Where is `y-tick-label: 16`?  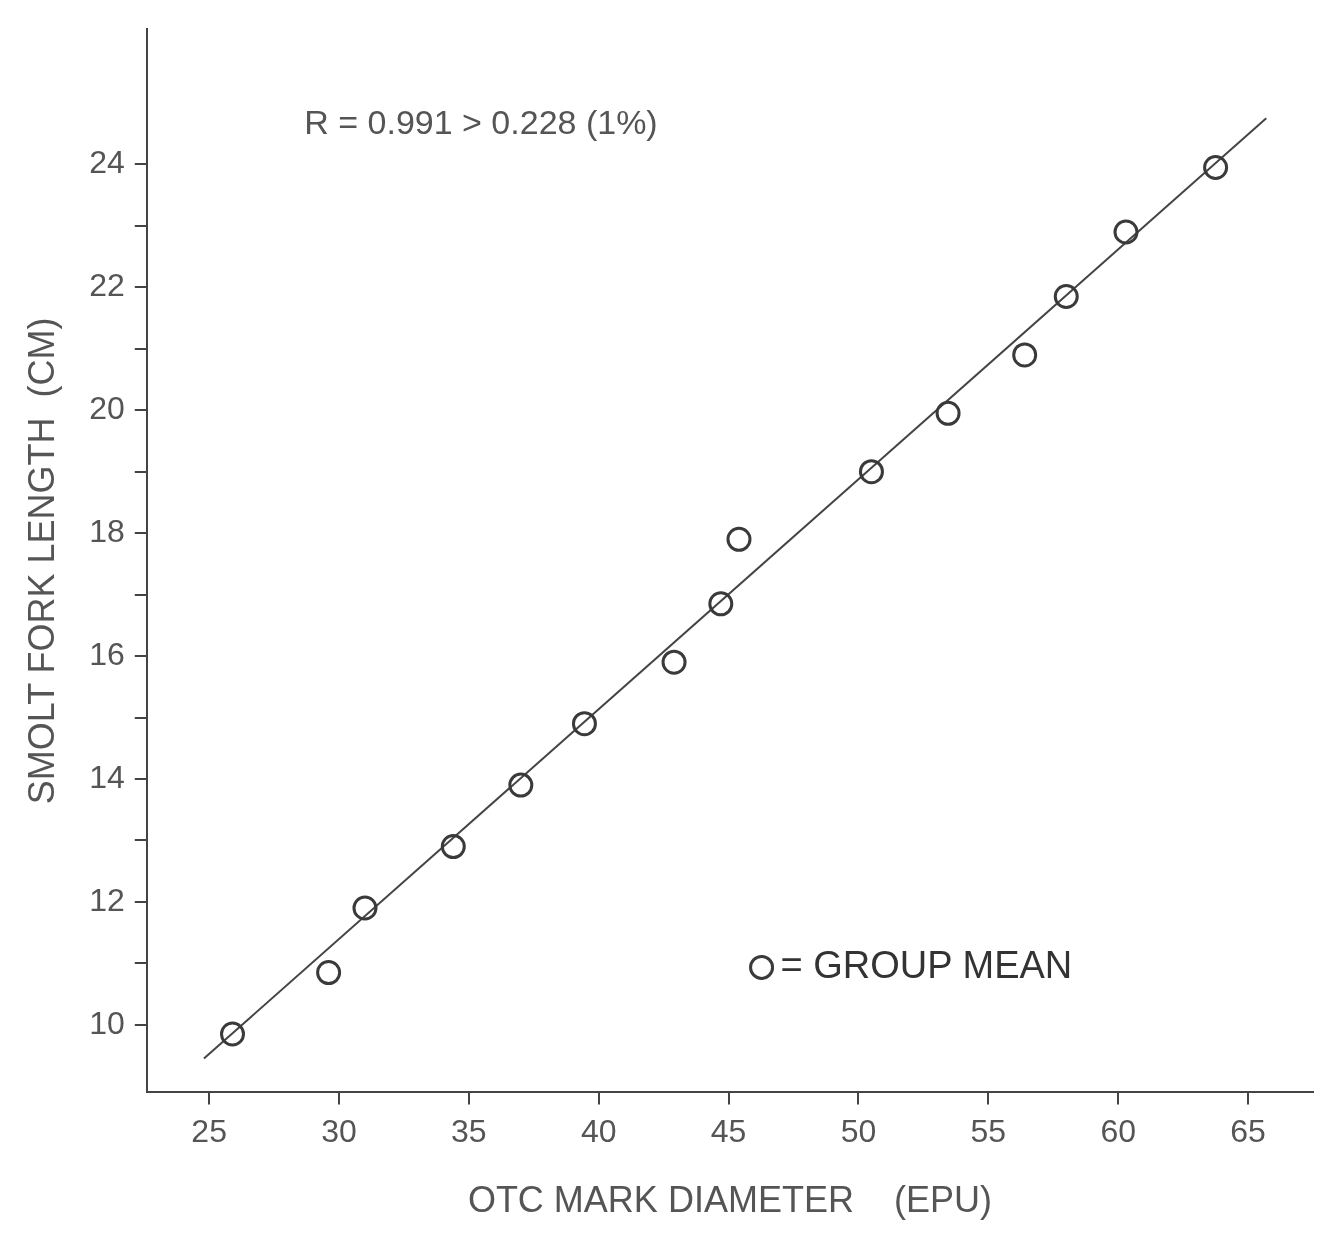
y-tick-label: 16 is located at coordinates (107, 653).